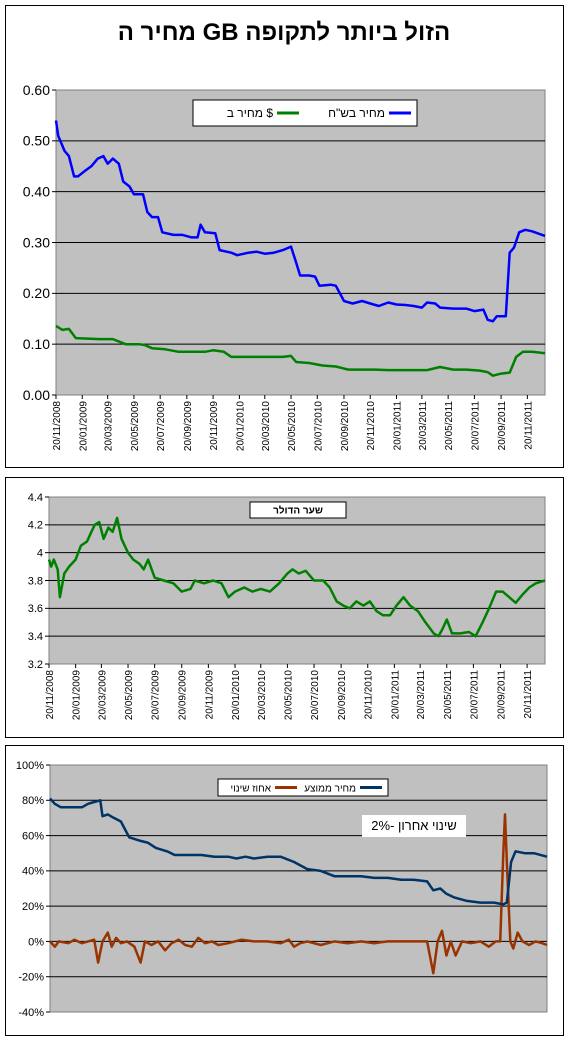  What do you see at coordinates (35, 526) in the screenshot?
I see `y-tick-label: 4.2` at bounding box center [35, 526].